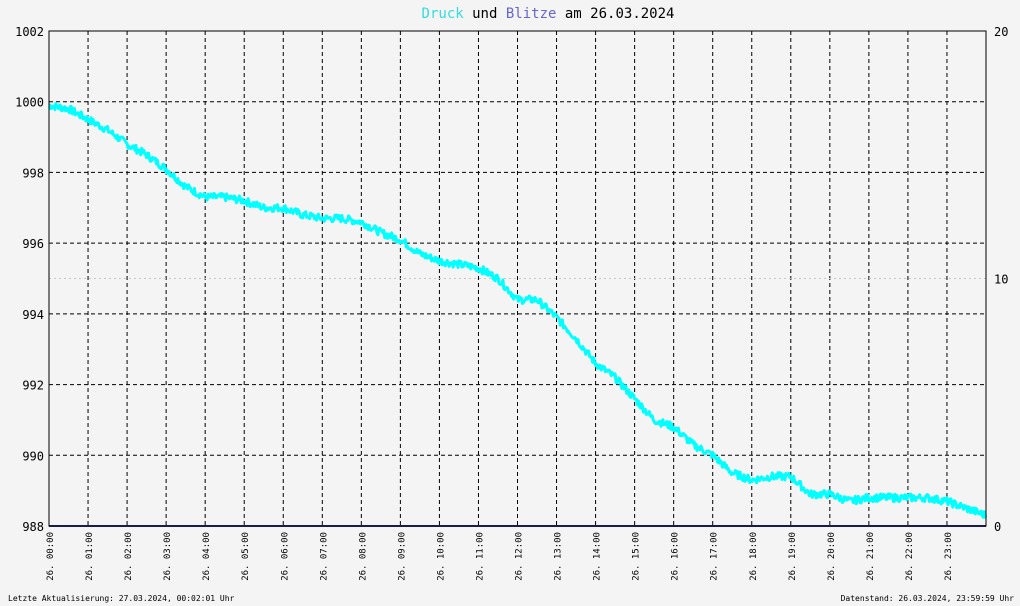 This screenshot has height=606, width=1020. Describe the element at coordinates (246, 556) in the screenshot. I see `x-tick-label: 26. 05:00` at that location.